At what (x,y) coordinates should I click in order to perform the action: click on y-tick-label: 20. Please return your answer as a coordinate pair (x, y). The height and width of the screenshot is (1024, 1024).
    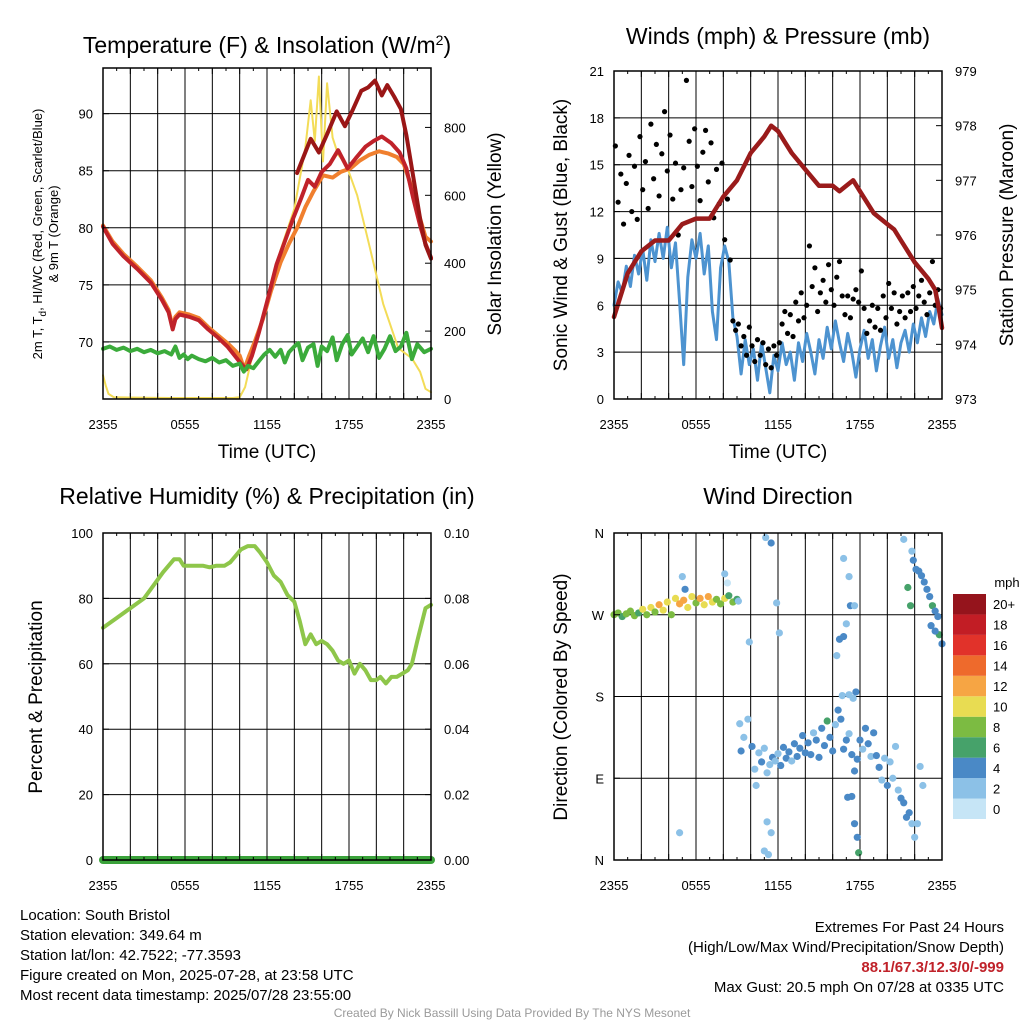
    Looking at the image, I should click on (86, 795).